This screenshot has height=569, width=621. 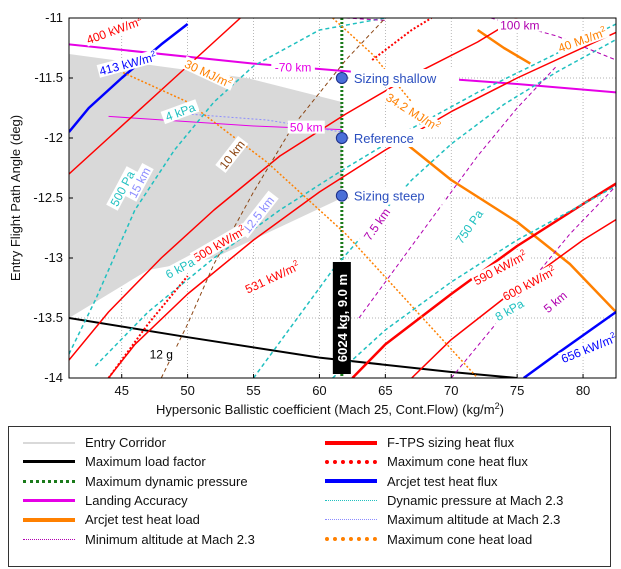 I want to click on curve-label-text: 12 g, so click(x=161, y=354).